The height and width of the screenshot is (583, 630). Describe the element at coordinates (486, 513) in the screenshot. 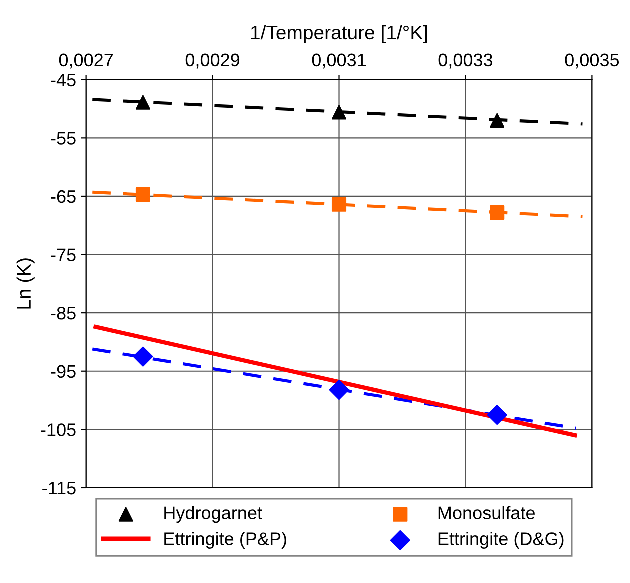

I see `legend-label: Monosulfate` at that location.